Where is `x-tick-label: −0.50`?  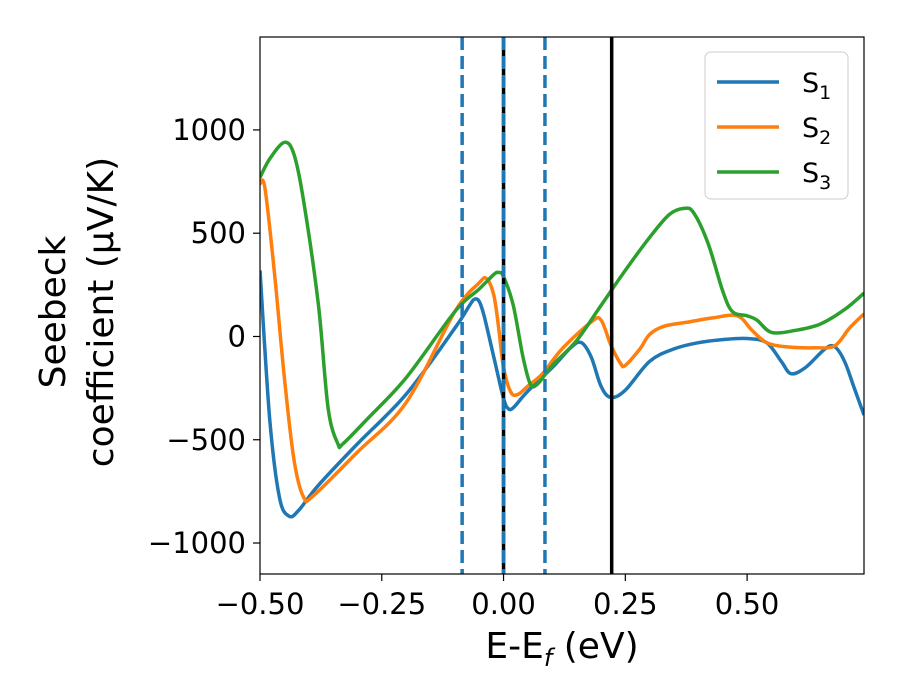
x-tick-label: −0.50 is located at coordinates (260, 604).